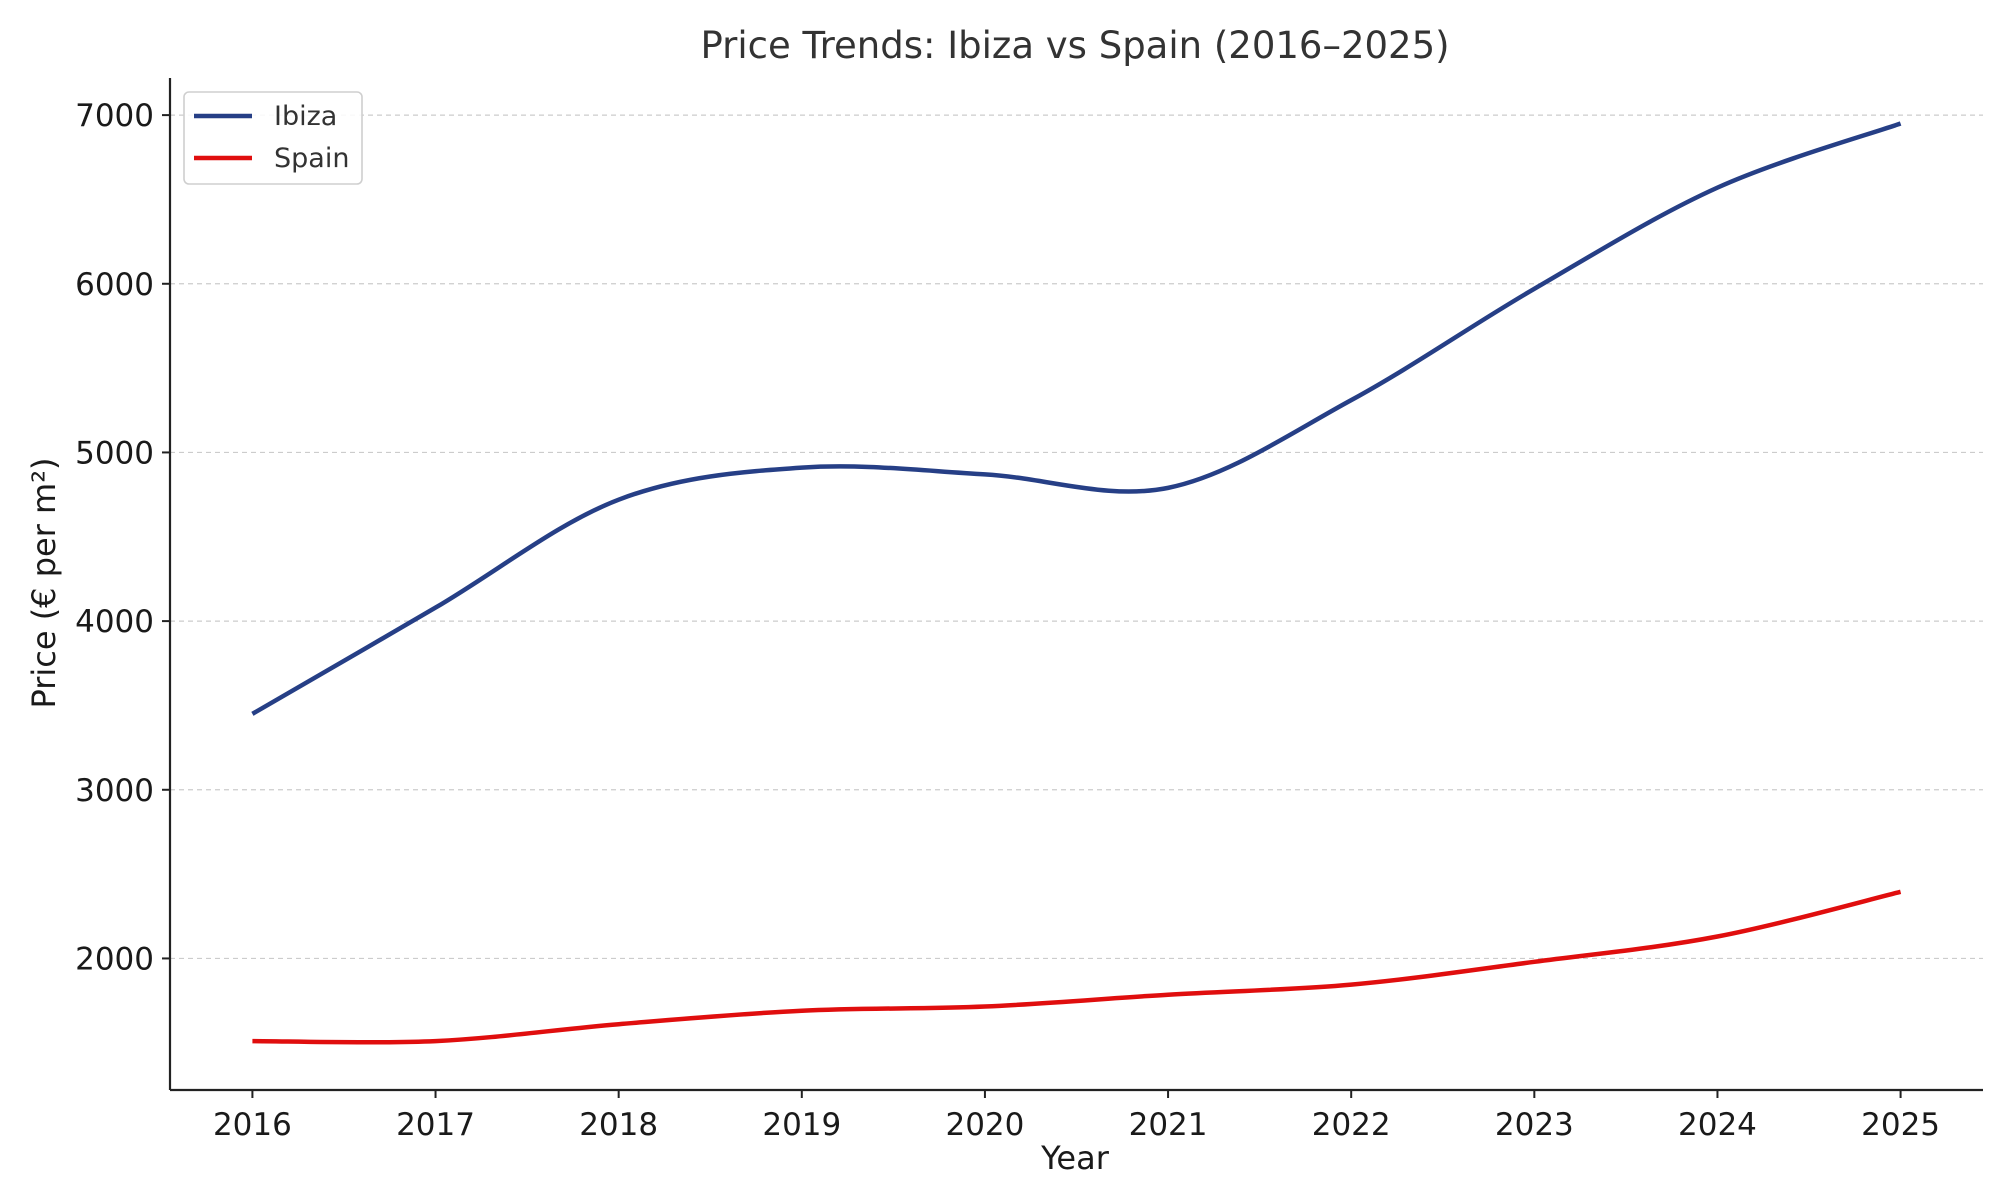 The width and height of the screenshot is (2000, 1200). Describe the element at coordinates (305, 116) in the screenshot. I see `legend-label-ibiza: Ibiza` at that location.